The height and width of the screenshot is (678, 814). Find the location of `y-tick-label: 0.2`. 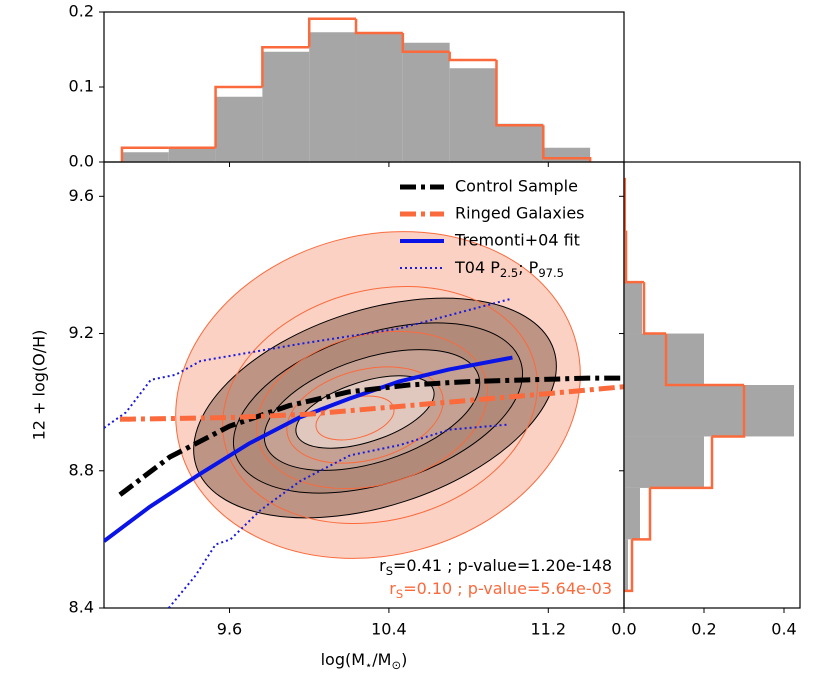

y-tick-label: 0.2 is located at coordinates (81, 11).